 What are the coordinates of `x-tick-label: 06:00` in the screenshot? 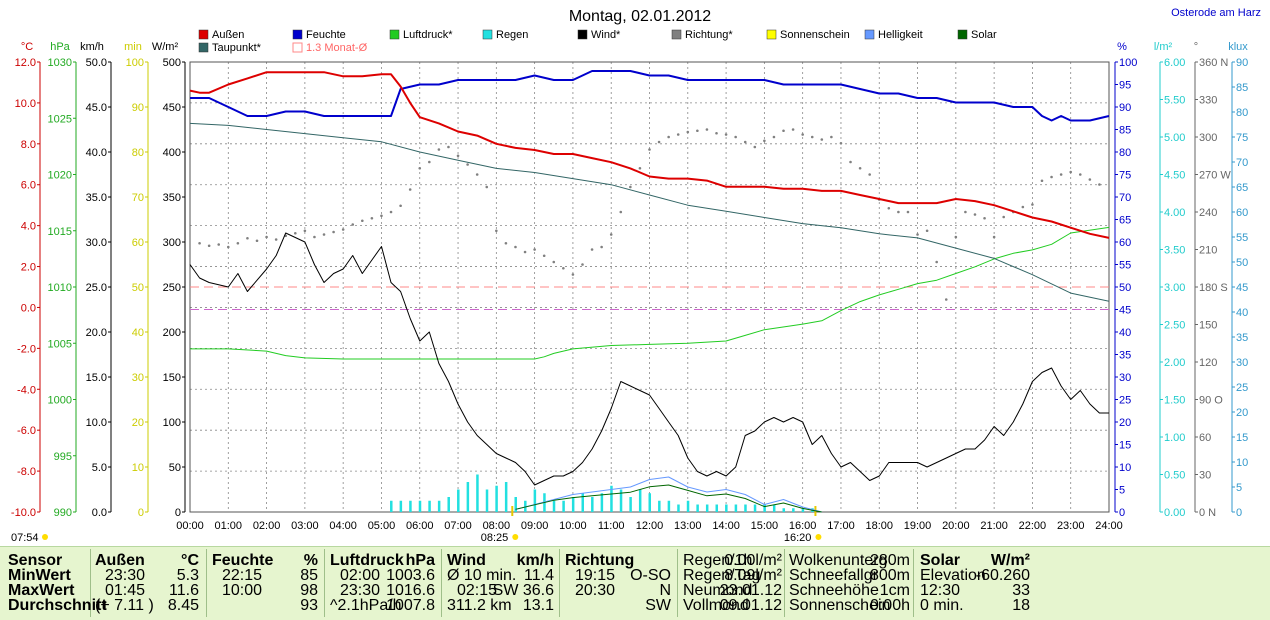 It's located at (420, 526).